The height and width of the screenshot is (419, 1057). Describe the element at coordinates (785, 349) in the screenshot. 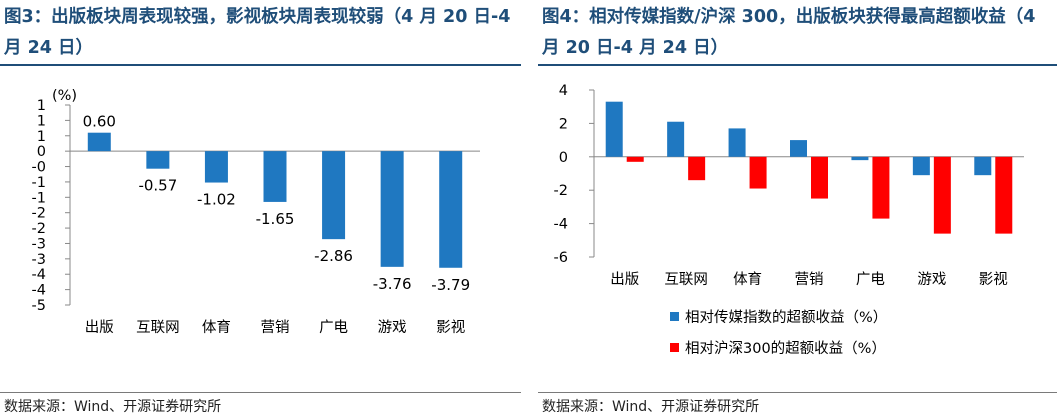

I see `legend-label-series-2: 相对沪深300的超额收益（%）` at that location.